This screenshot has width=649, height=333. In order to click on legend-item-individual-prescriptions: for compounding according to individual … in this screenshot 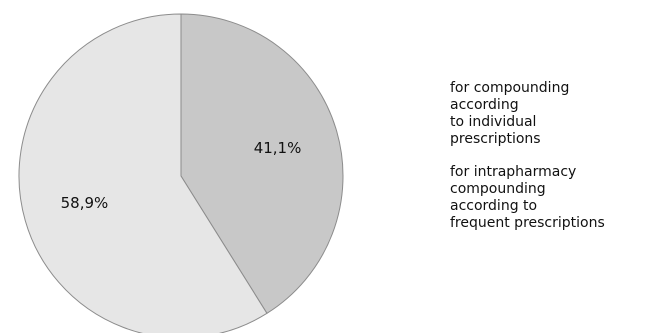, I will do `click(510, 113)`.